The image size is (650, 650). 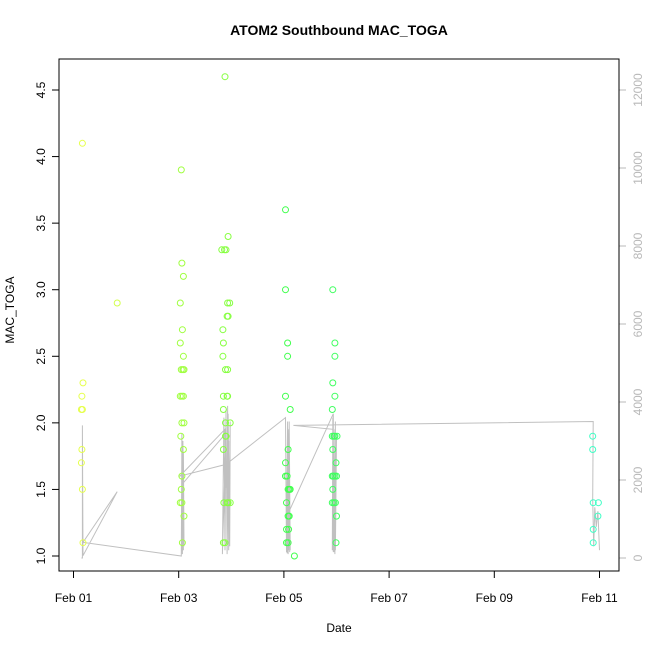 I want to click on x-axis-label: Date, so click(x=339, y=628).